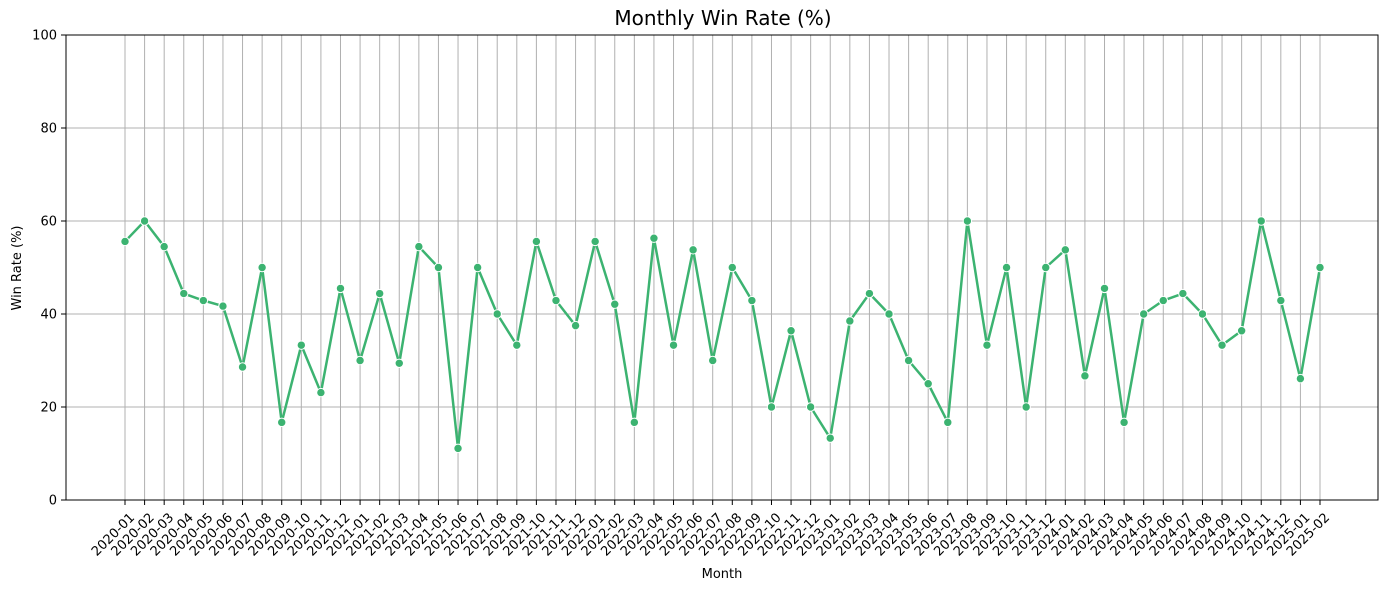 Image resolution: width=1389 pixels, height=590 pixels. I want to click on y-tick-label: 0, so click(53, 501).